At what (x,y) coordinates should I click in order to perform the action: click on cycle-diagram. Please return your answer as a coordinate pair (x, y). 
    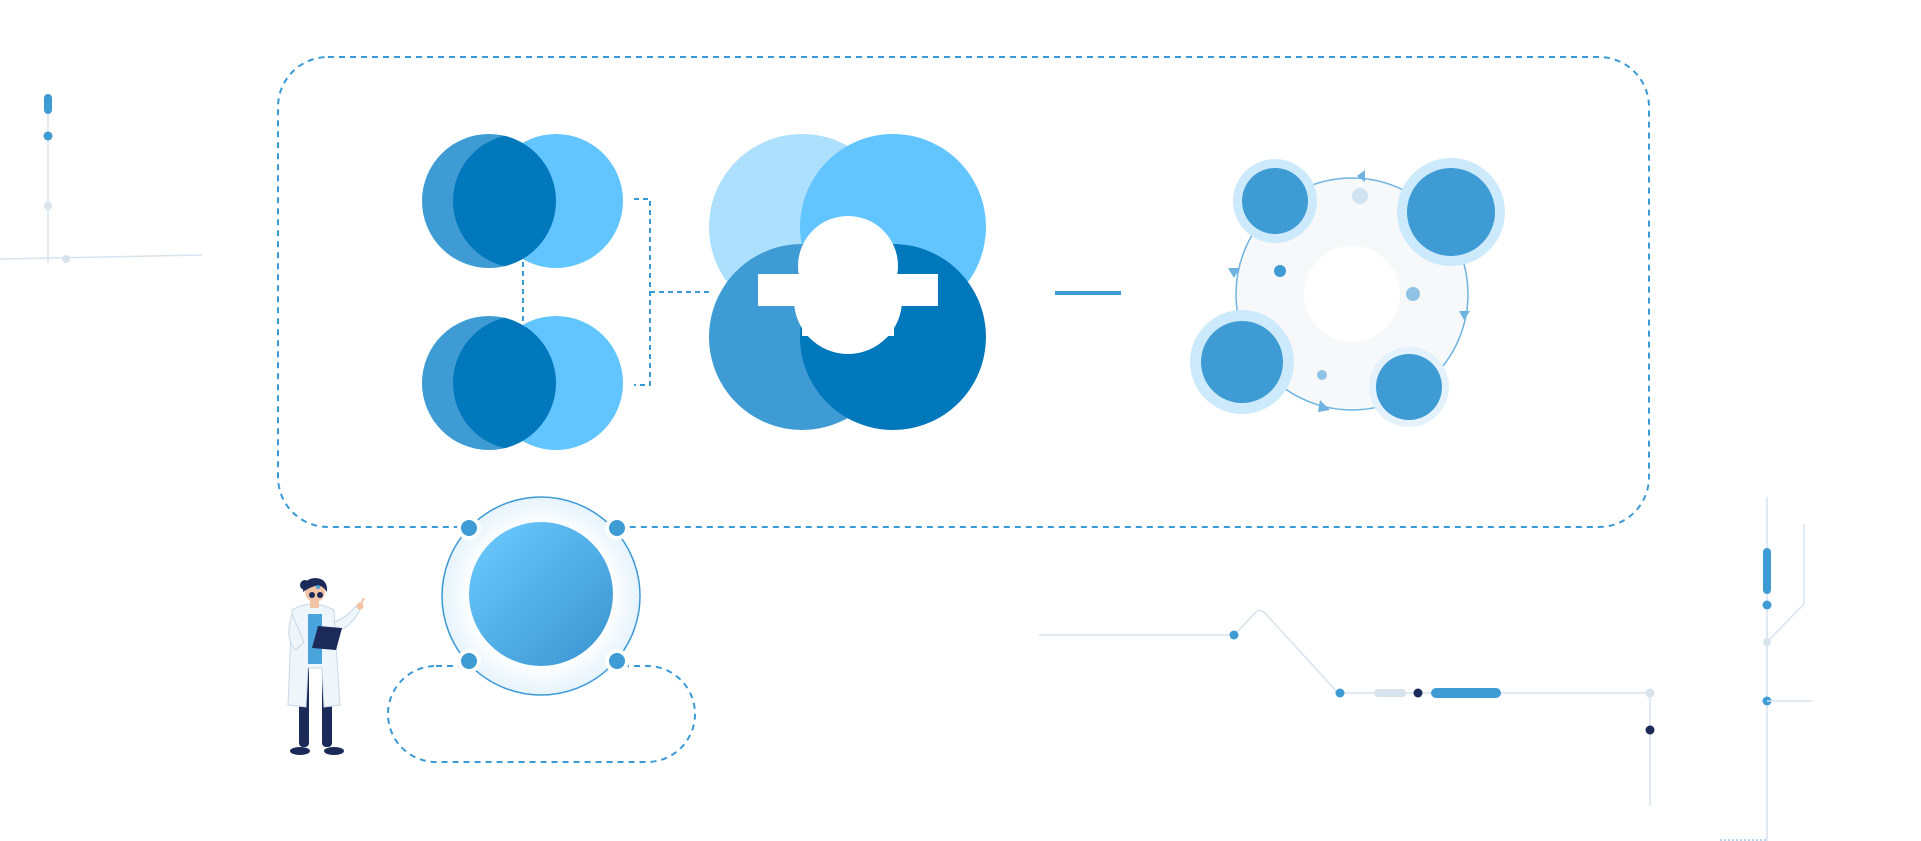
    Looking at the image, I should click on (1347, 292).